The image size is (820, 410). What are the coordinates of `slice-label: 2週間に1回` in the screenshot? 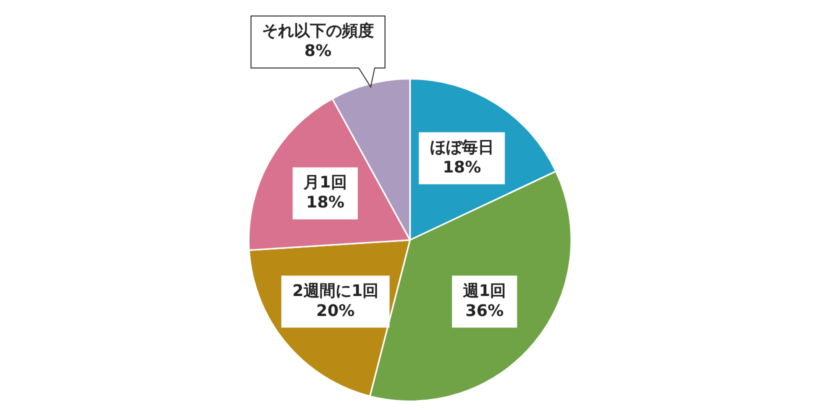 It's located at (335, 290).